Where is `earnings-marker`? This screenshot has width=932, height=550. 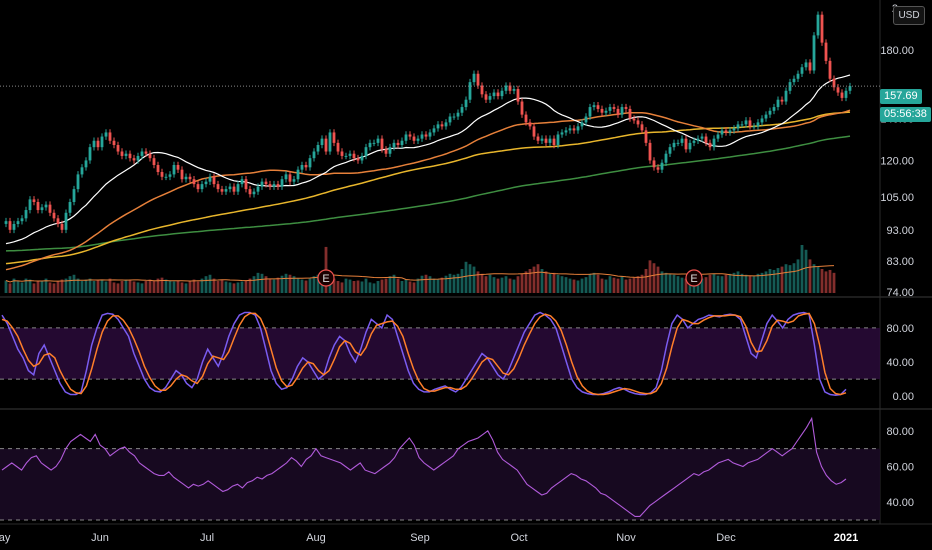 earnings-marker is located at coordinates (326, 278).